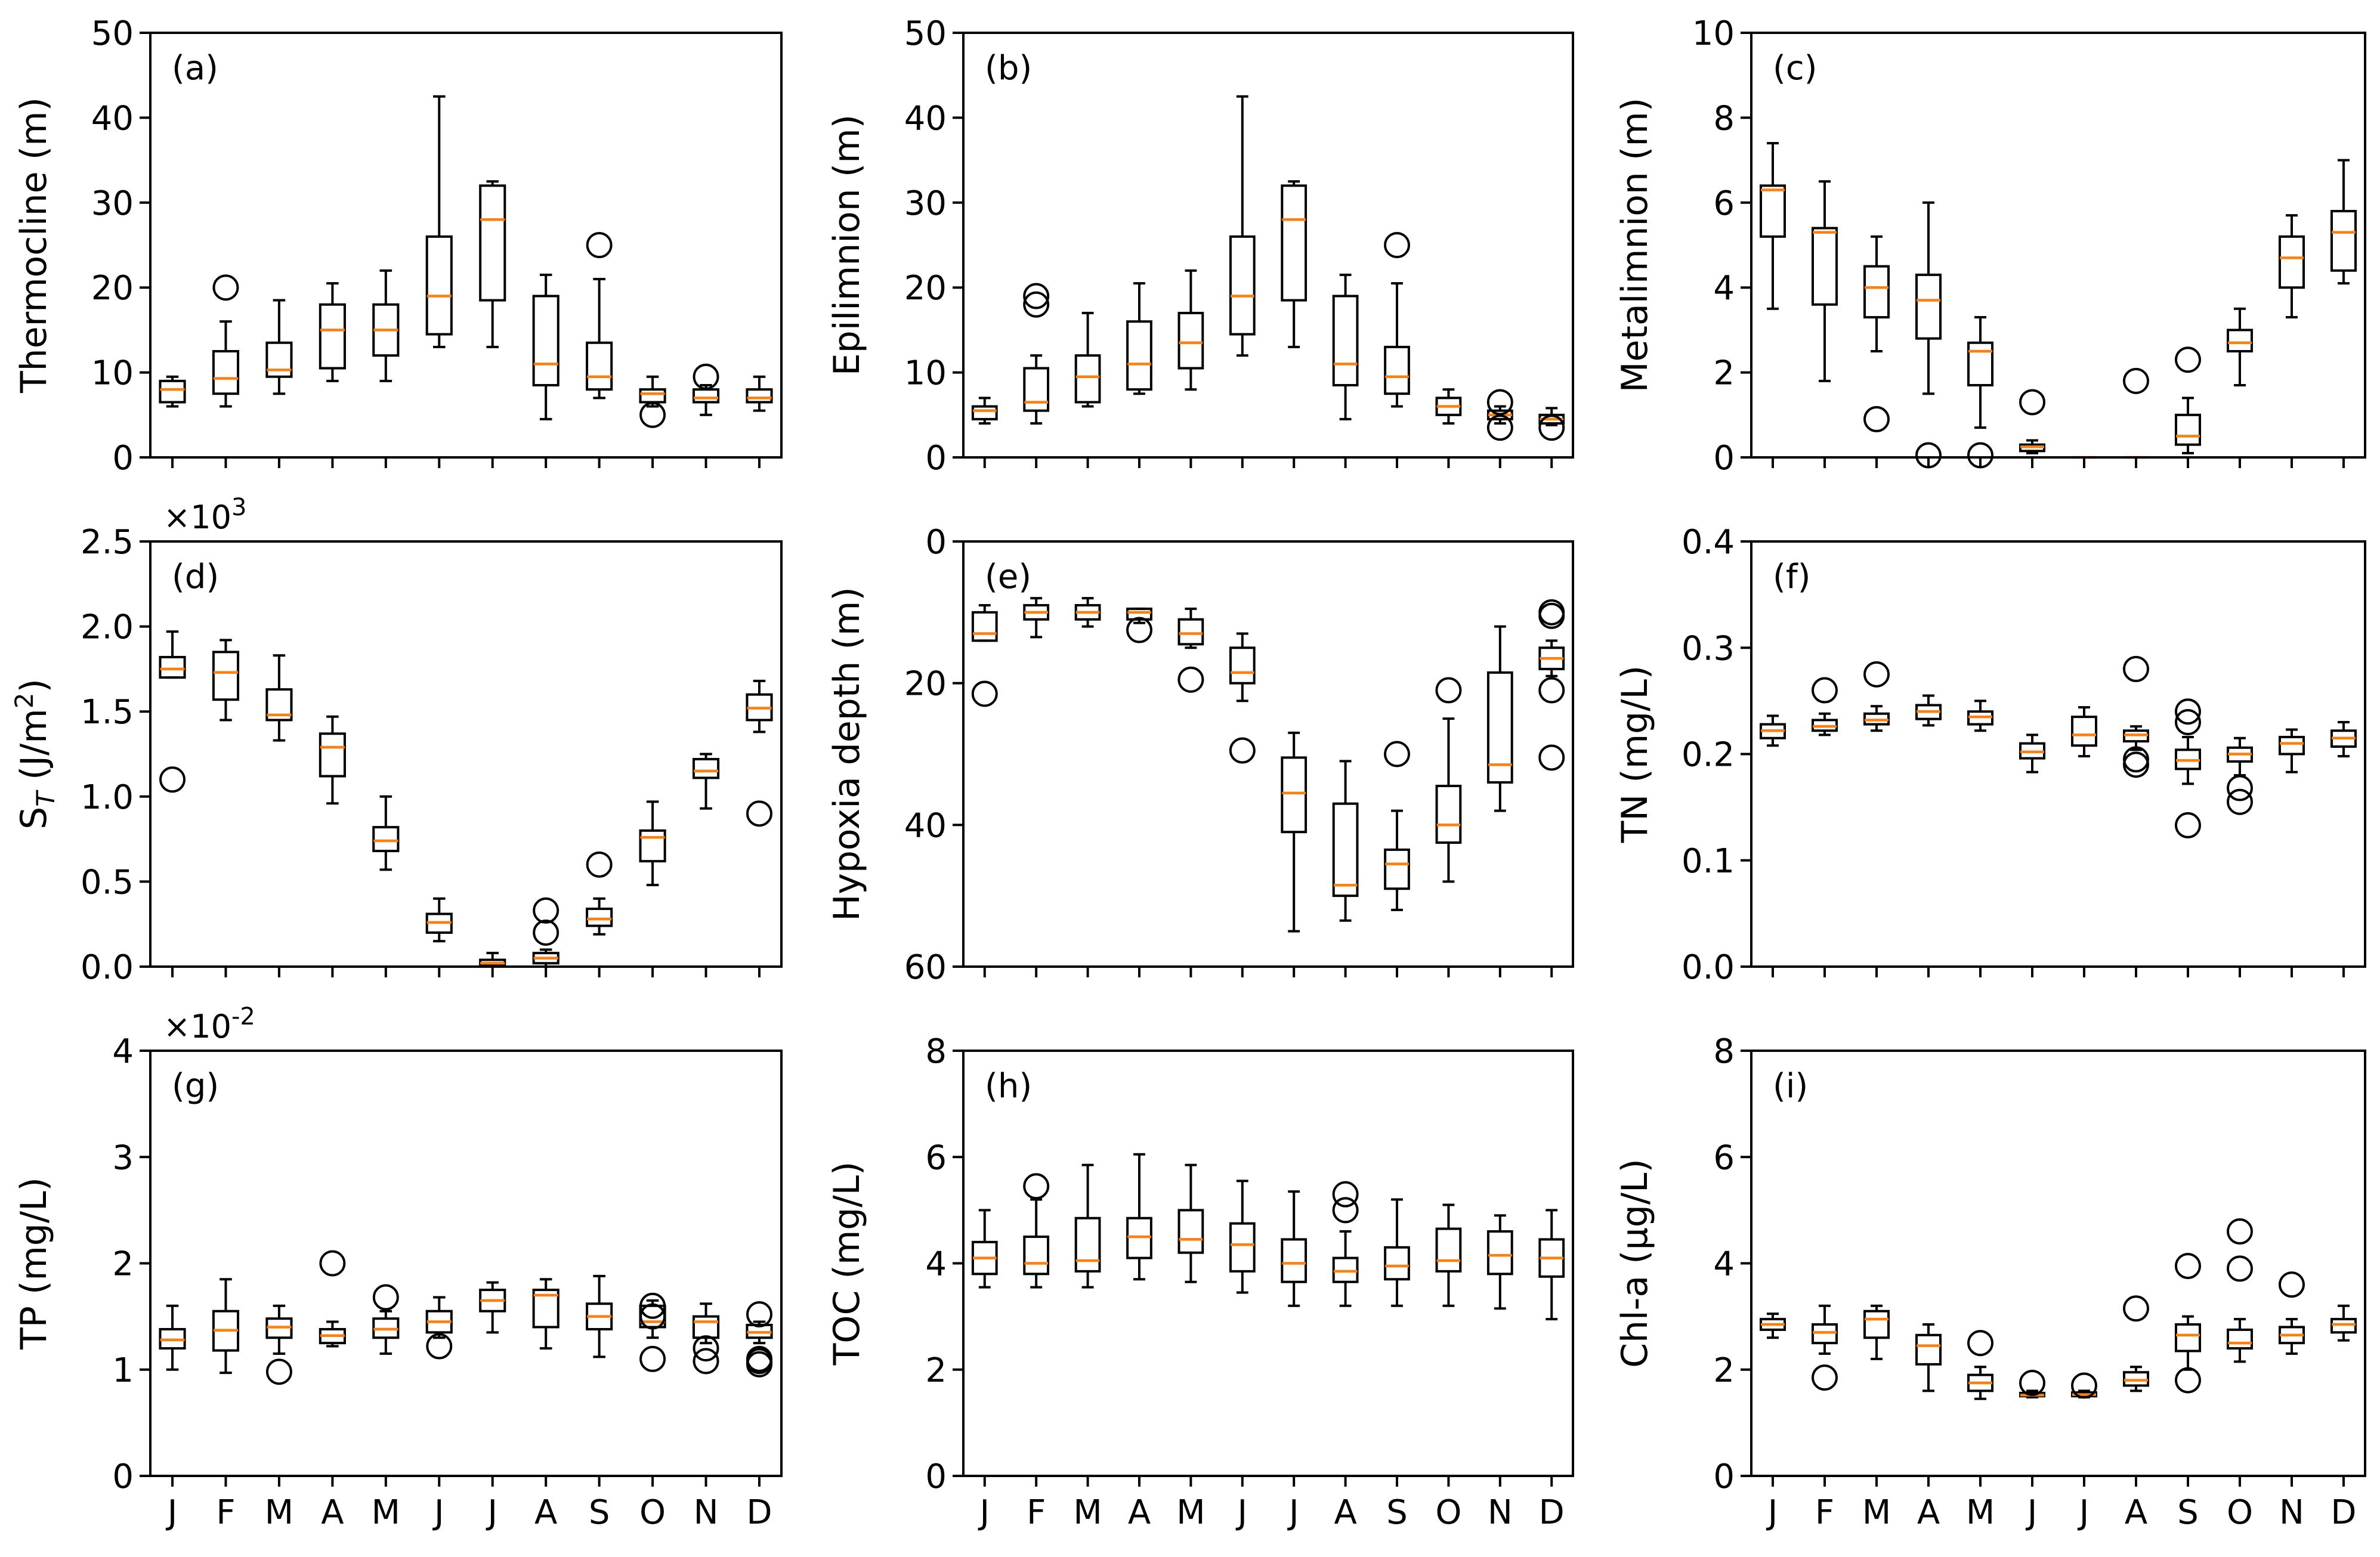 The width and height of the screenshot is (2380, 1557). Describe the element at coordinates (204, 515) in the screenshot. I see `axis-multiplier: ×10³` at that location.